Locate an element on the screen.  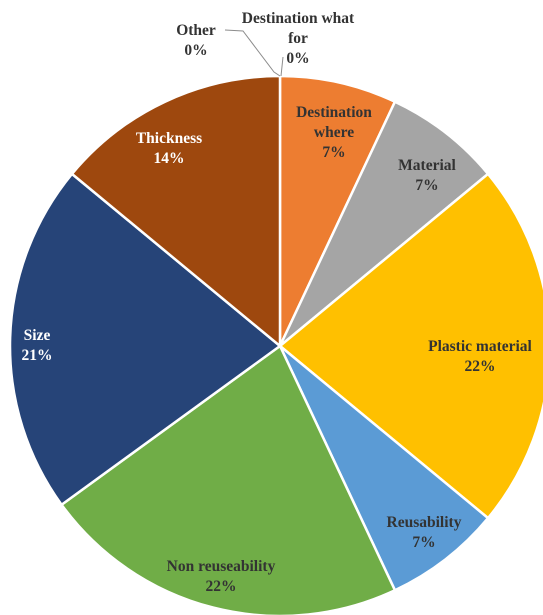
leader-lines is located at coordinates (254, 53).